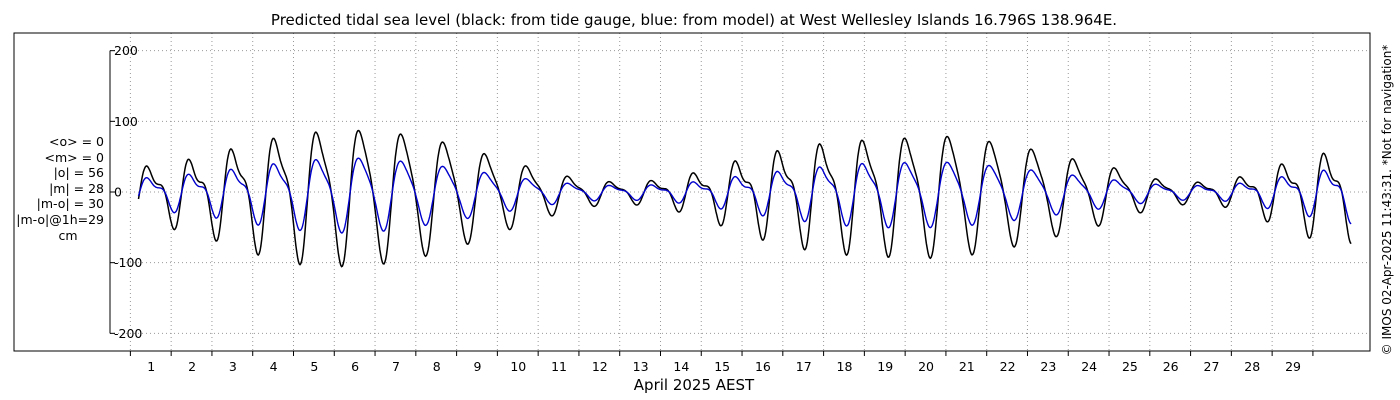 The height and width of the screenshot is (400, 1400). Describe the element at coordinates (885, 366) in the screenshot. I see `x-tick-label: 19` at that location.